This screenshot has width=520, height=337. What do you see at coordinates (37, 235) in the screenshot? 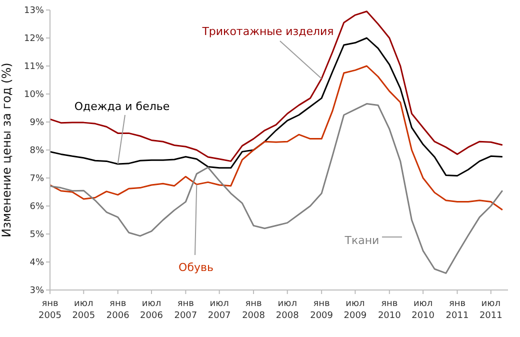
I see `y-tick-label: 5%` at bounding box center [37, 235].